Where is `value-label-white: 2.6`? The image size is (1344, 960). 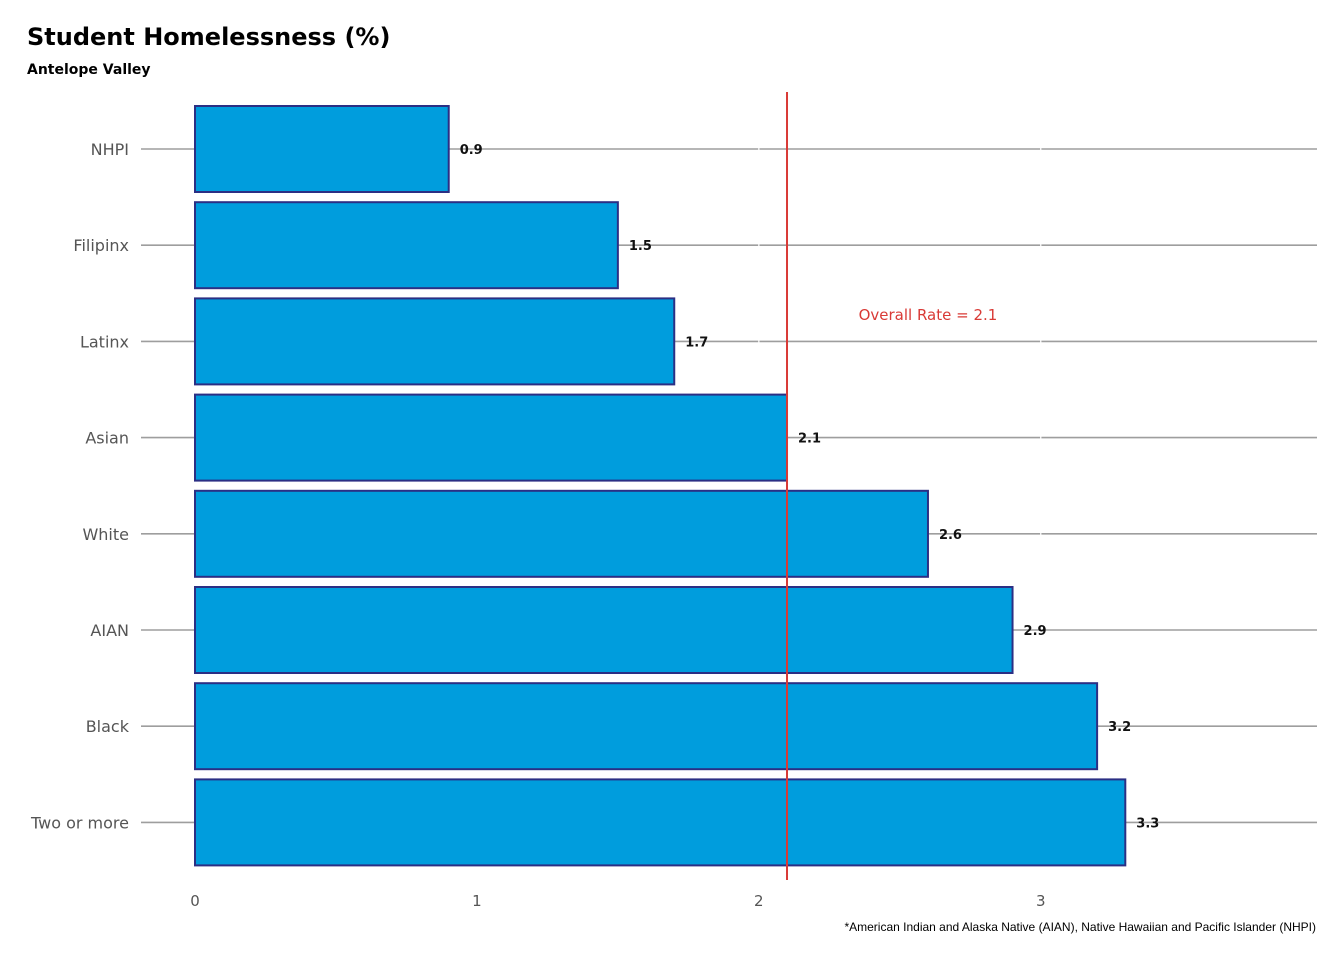
value-label-white: 2.6 is located at coordinates (950, 535).